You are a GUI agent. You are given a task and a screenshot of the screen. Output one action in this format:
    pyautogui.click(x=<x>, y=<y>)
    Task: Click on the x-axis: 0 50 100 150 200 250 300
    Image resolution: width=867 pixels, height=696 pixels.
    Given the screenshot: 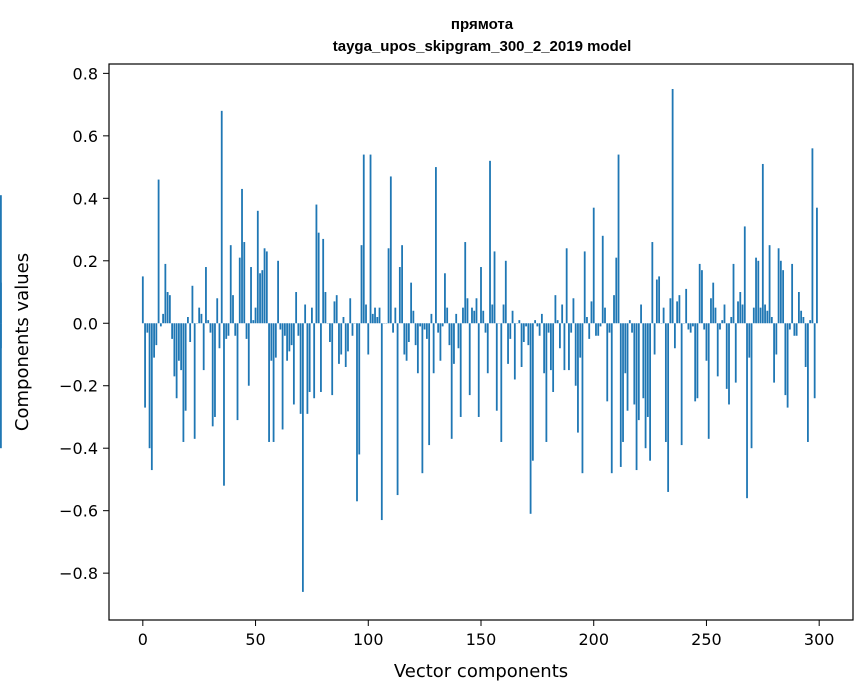 What is the action you would take?
    pyautogui.click(x=486, y=634)
    